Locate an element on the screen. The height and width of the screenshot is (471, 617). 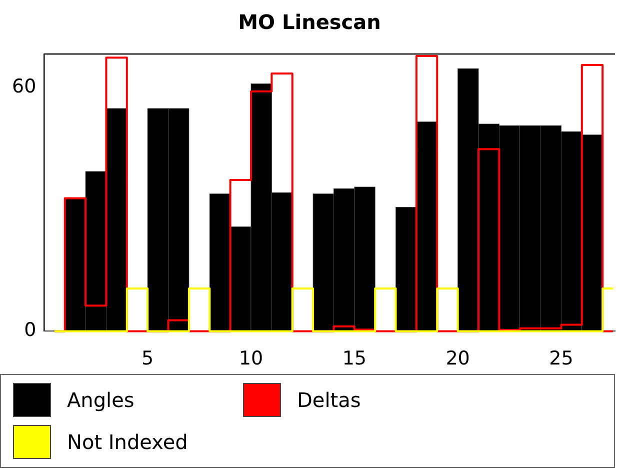
x-tick-label: 10 is located at coordinates (251, 359).